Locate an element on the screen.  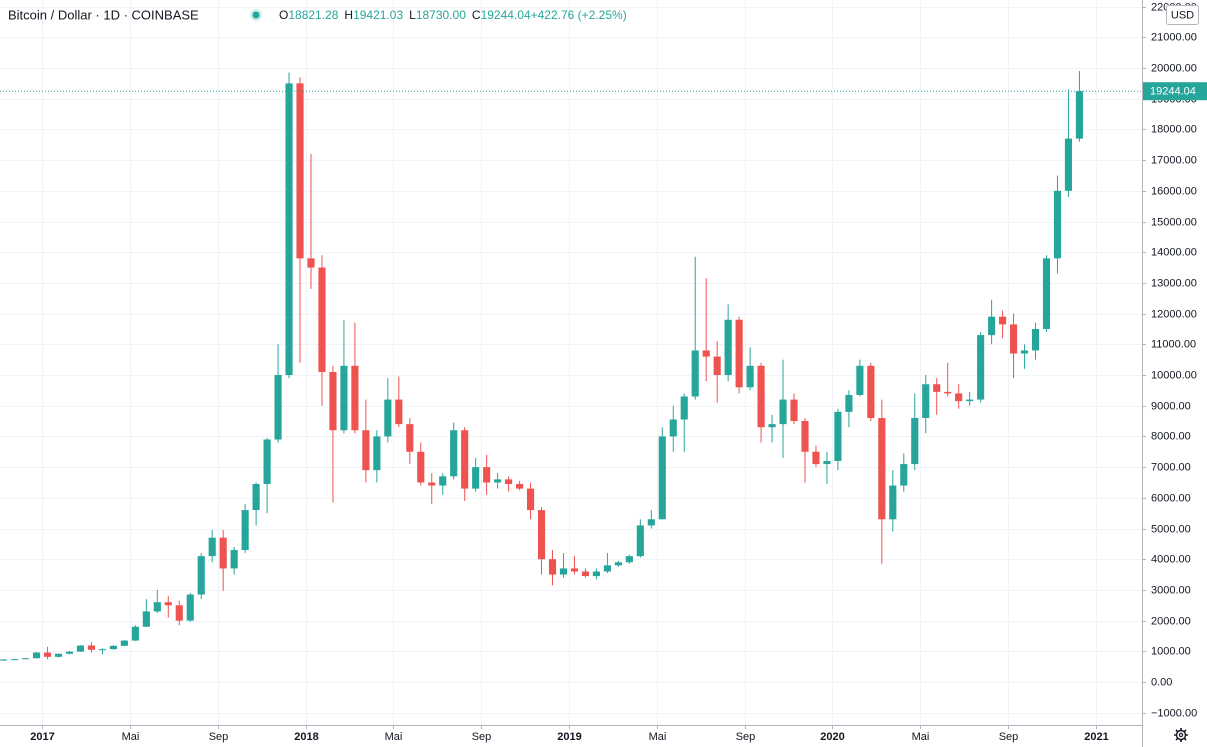
y-tick-label: 12000.00 is located at coordinates (1174, 314).